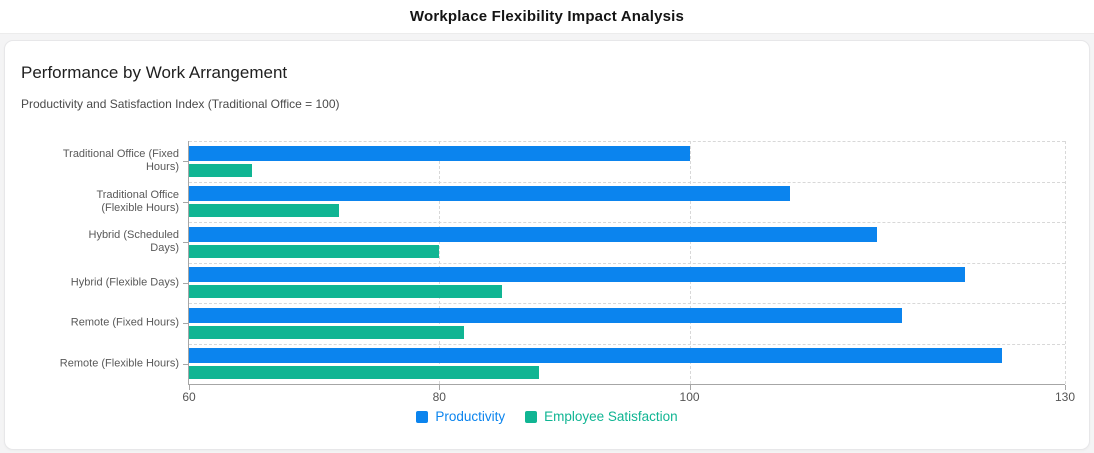 The image size is (1094, 453). Describe the element at coordinates (1065, 397) in the screenshot. I see `x-tick-label: 130` at that location.